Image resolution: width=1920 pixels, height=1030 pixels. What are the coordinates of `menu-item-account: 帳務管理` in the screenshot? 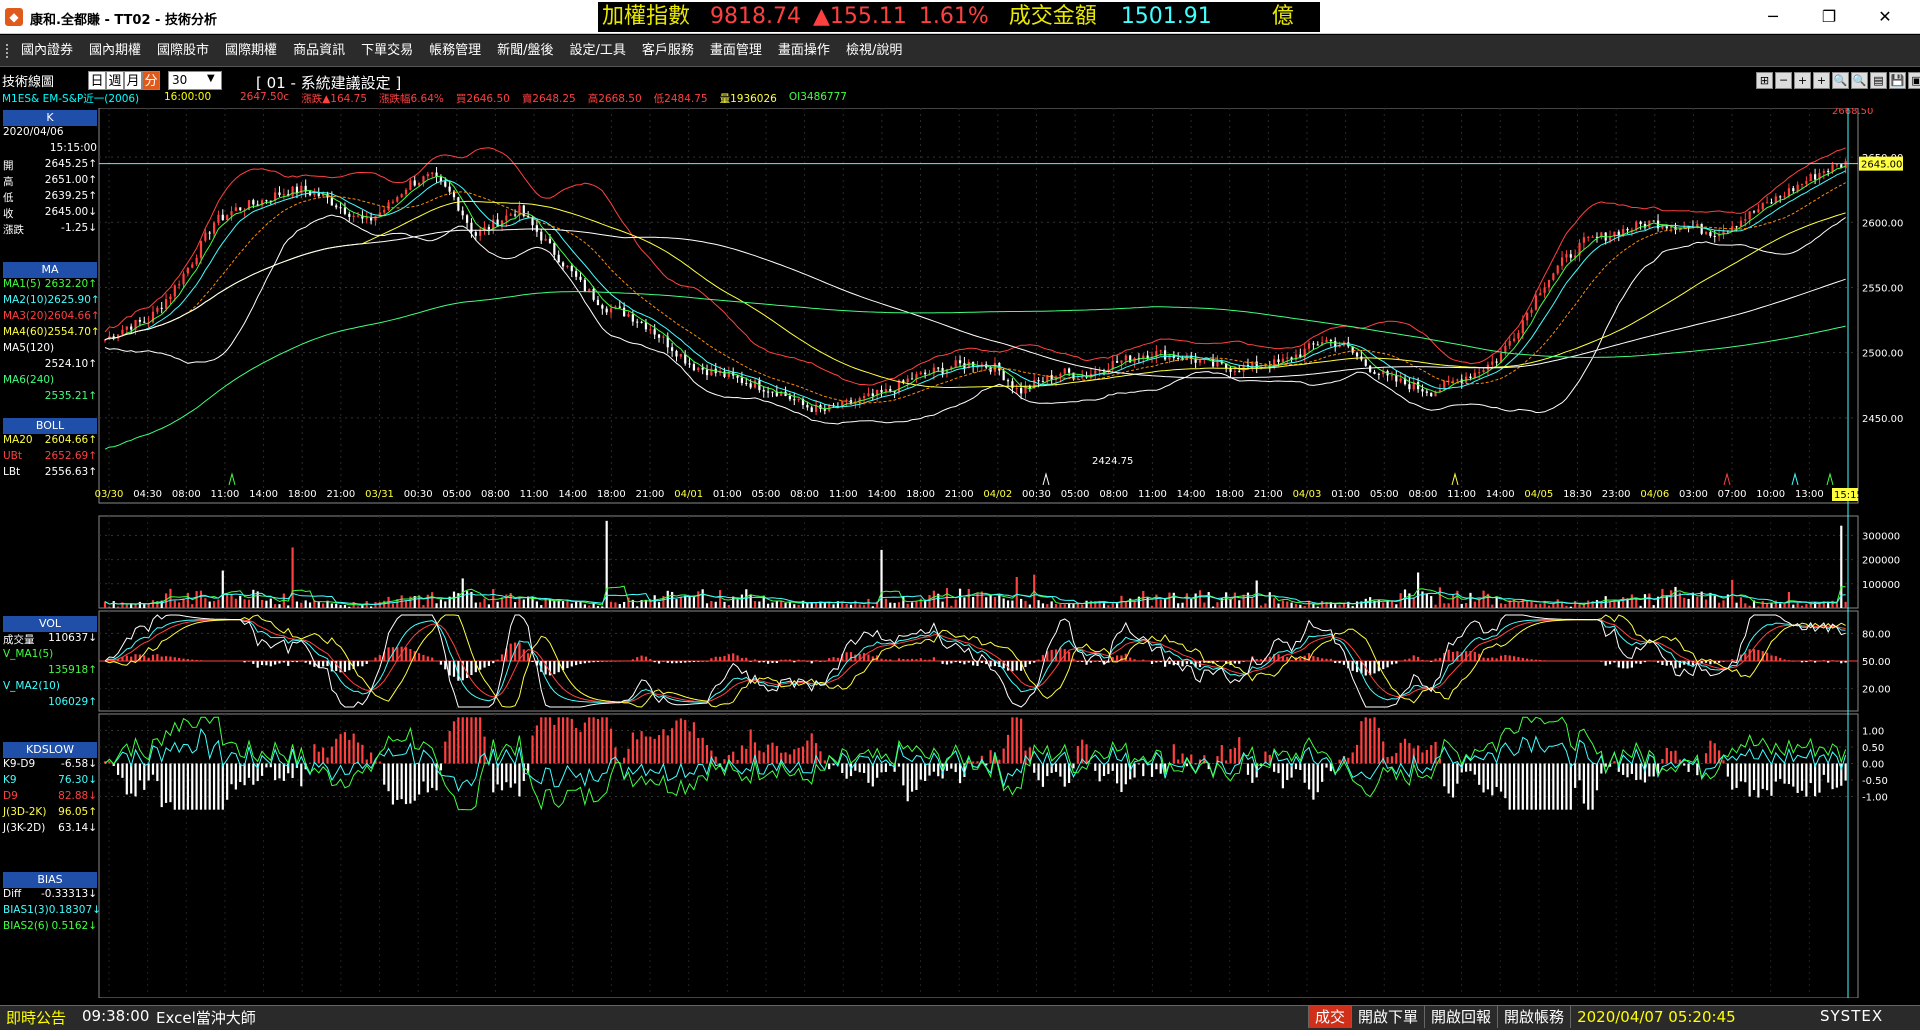 It's located at (455, 50).